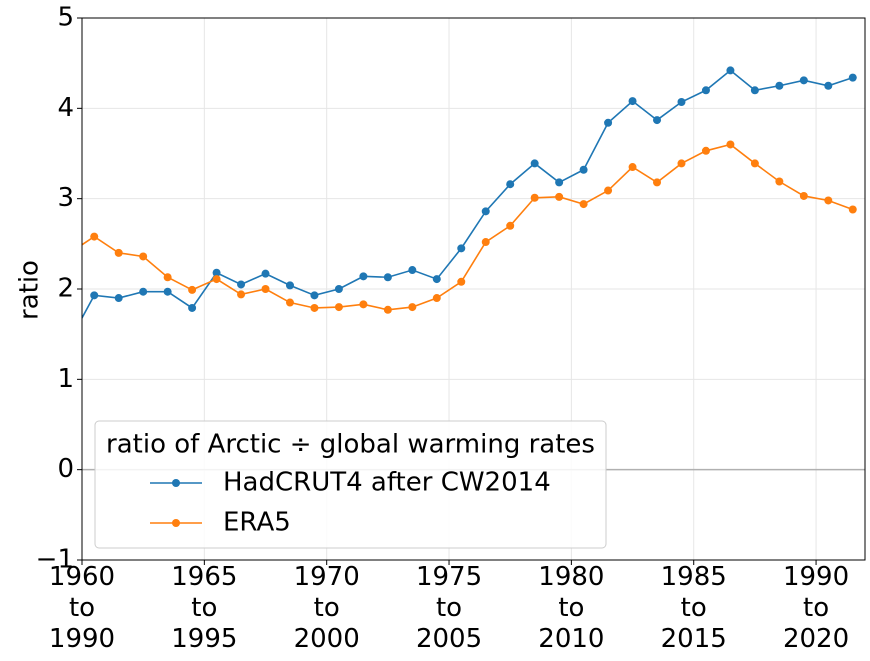 The image size is (870, 661). I want to click on y-tick-label: 1, so click(65, 379).